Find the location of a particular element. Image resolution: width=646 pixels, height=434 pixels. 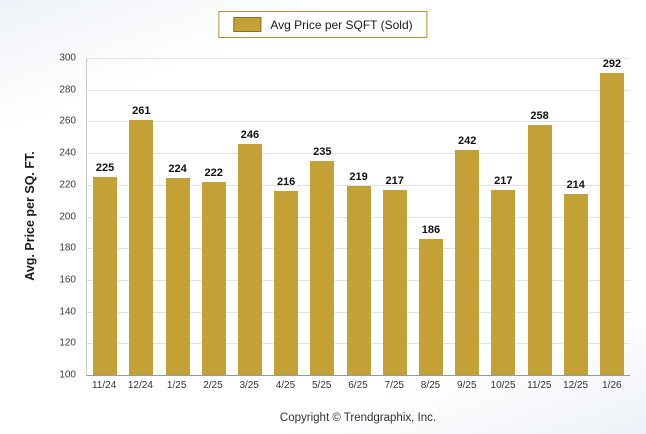

bar-column: 225 is located at coordinates (105, 216).